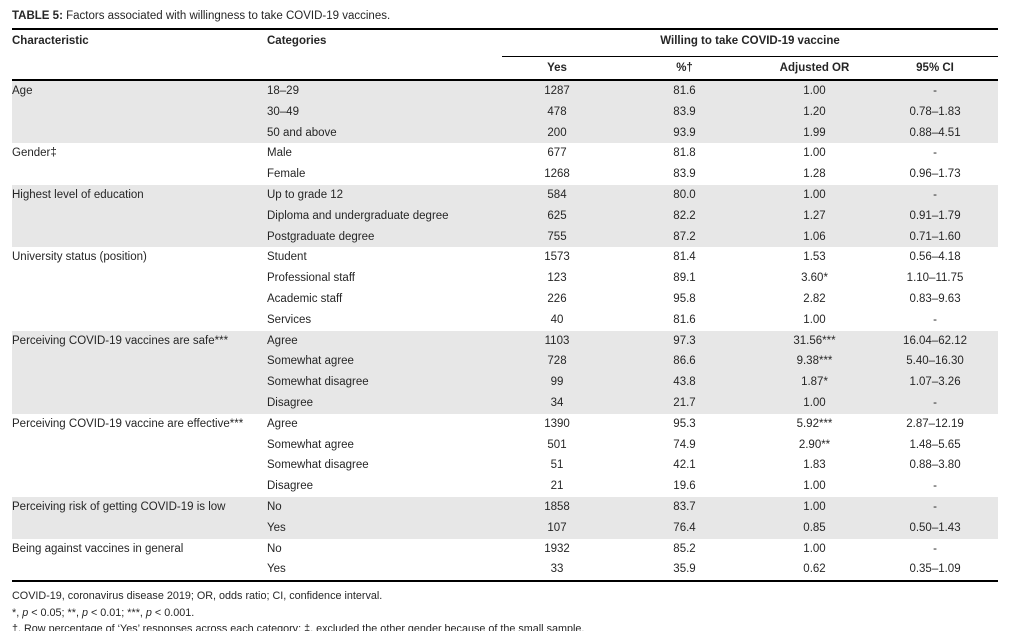  I want to click on cell-pct: 21.7, so click(684, 402).